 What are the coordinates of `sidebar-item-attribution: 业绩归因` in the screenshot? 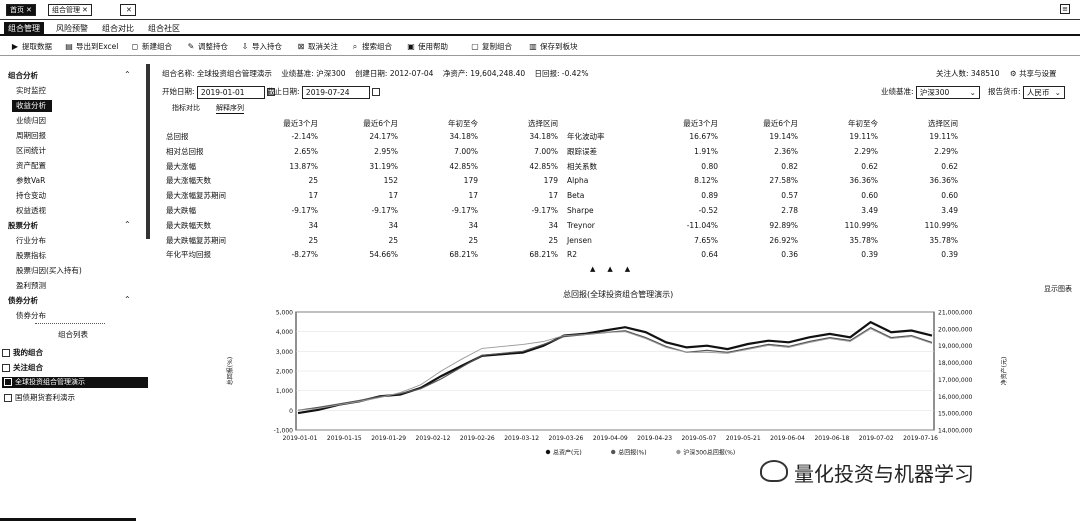 It's located at (31, 120).